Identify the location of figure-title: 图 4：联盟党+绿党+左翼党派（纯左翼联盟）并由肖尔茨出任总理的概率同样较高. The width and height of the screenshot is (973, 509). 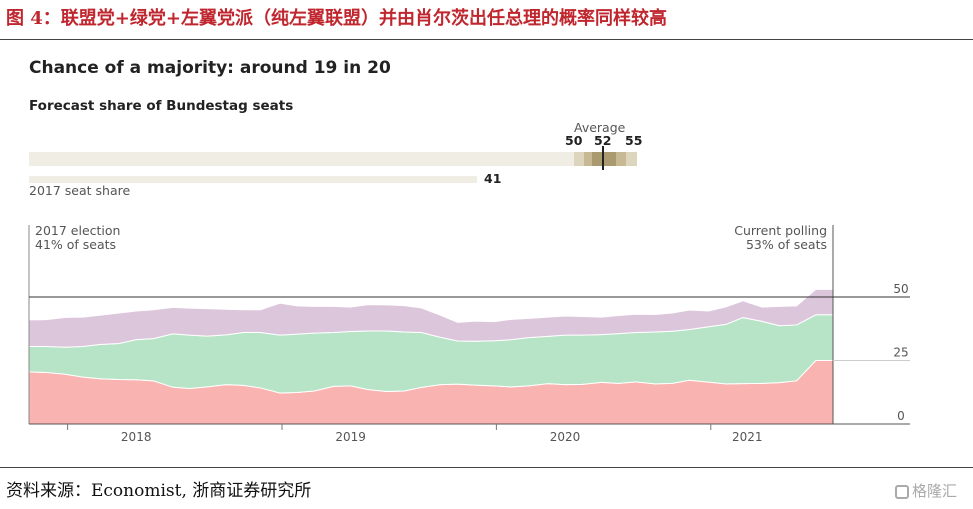
(336, 18).